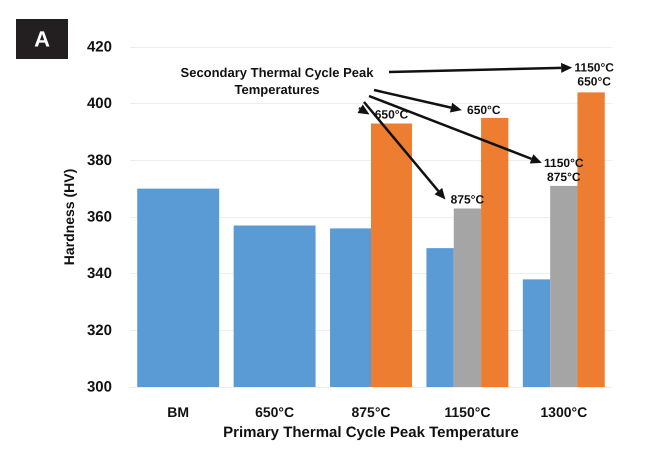  Describe the element at coordinates (564, 412) in the screenshot. I see `x-tick-label: 1300°C` at that location.